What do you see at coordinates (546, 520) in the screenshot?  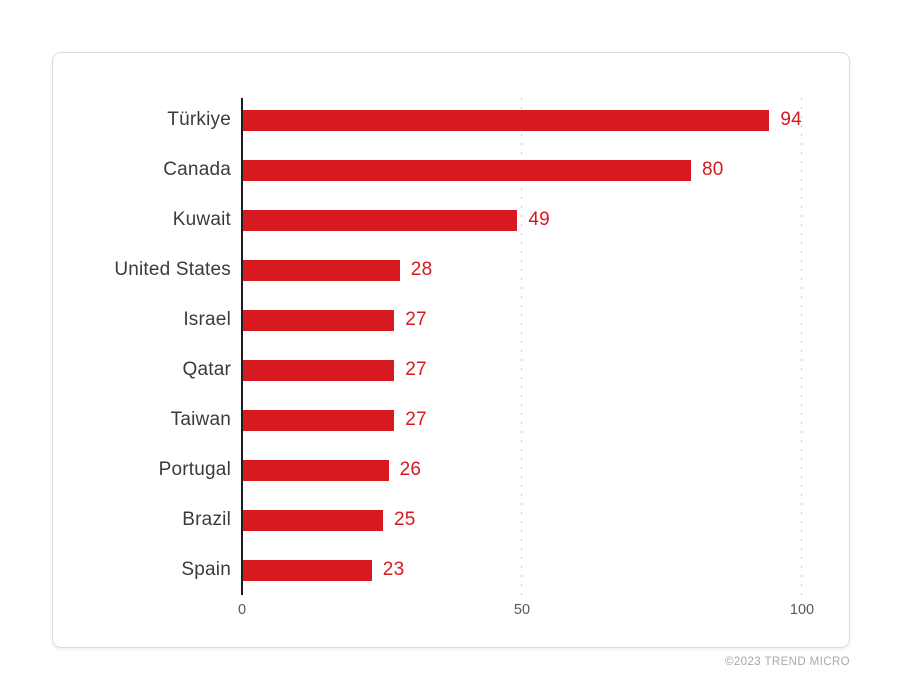 I see `bar-area: 25` at bounding box center [546, 520].